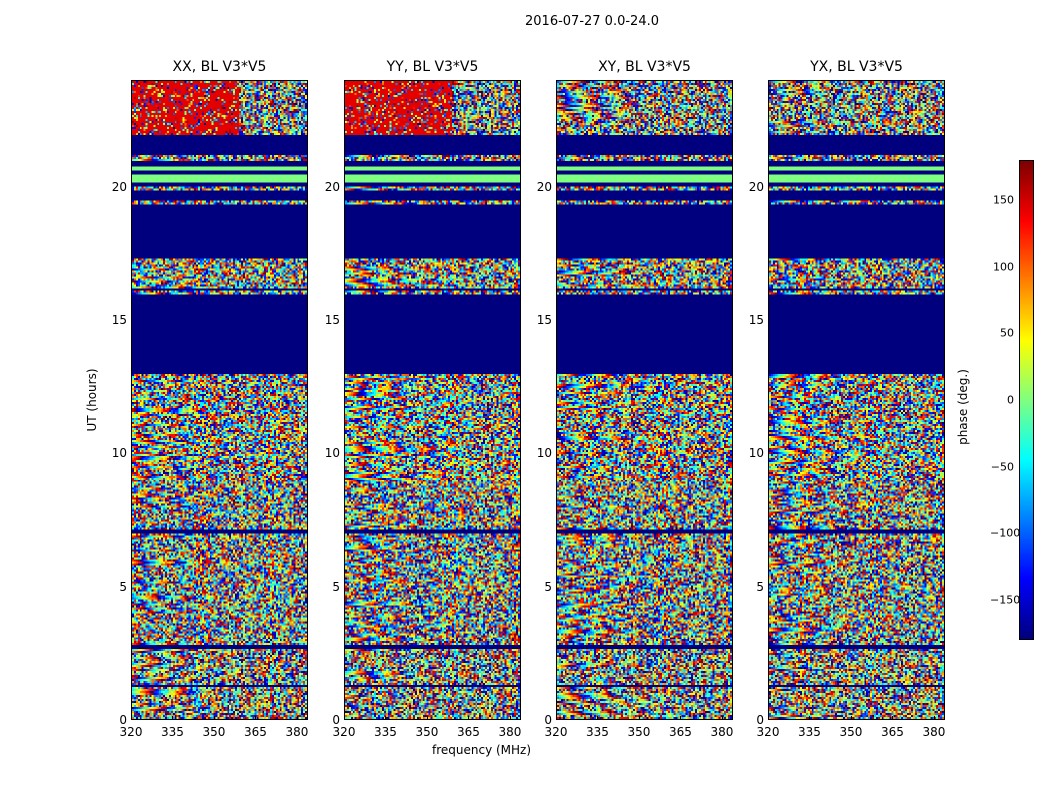  I want to click on colorbar, so click(1026, 400).